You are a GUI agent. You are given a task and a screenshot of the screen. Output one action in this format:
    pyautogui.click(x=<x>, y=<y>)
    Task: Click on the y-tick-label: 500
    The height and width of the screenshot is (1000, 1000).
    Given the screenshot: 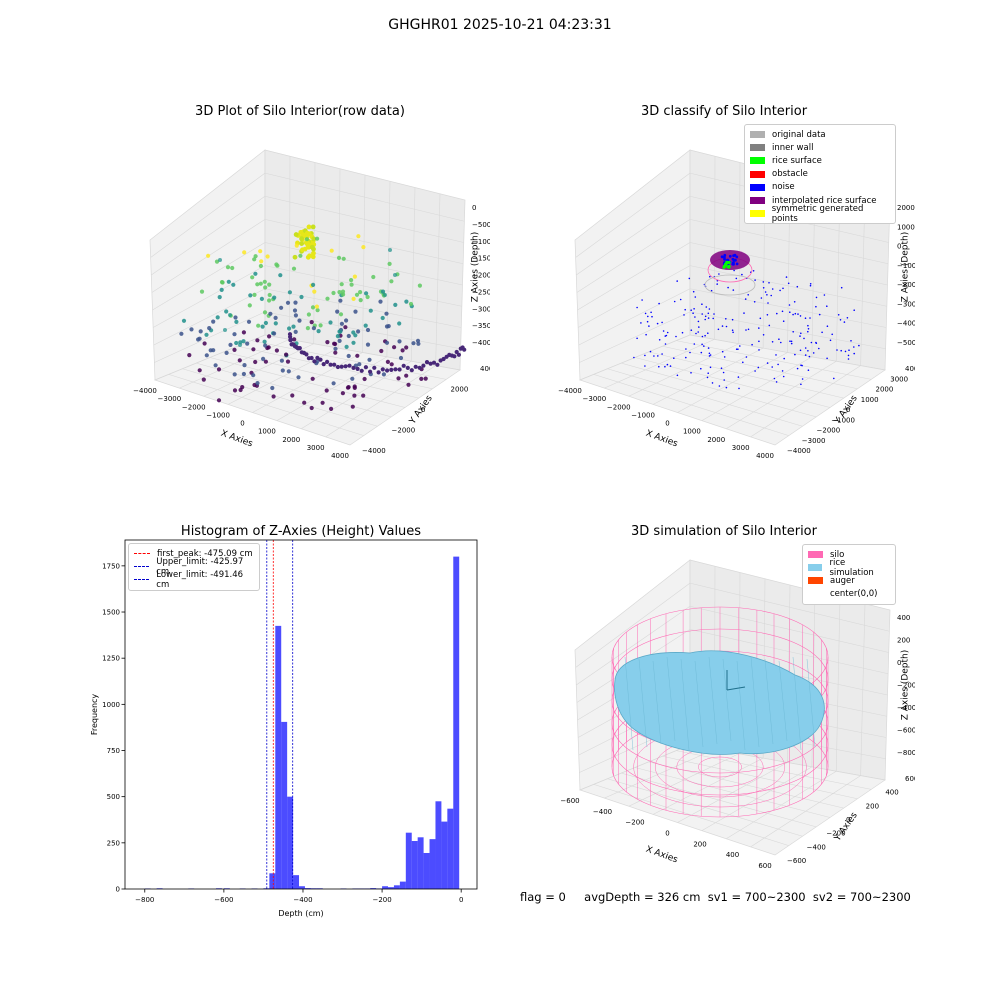 What is the action you would take?
    pyautogui.click(x=113, y=797)
    